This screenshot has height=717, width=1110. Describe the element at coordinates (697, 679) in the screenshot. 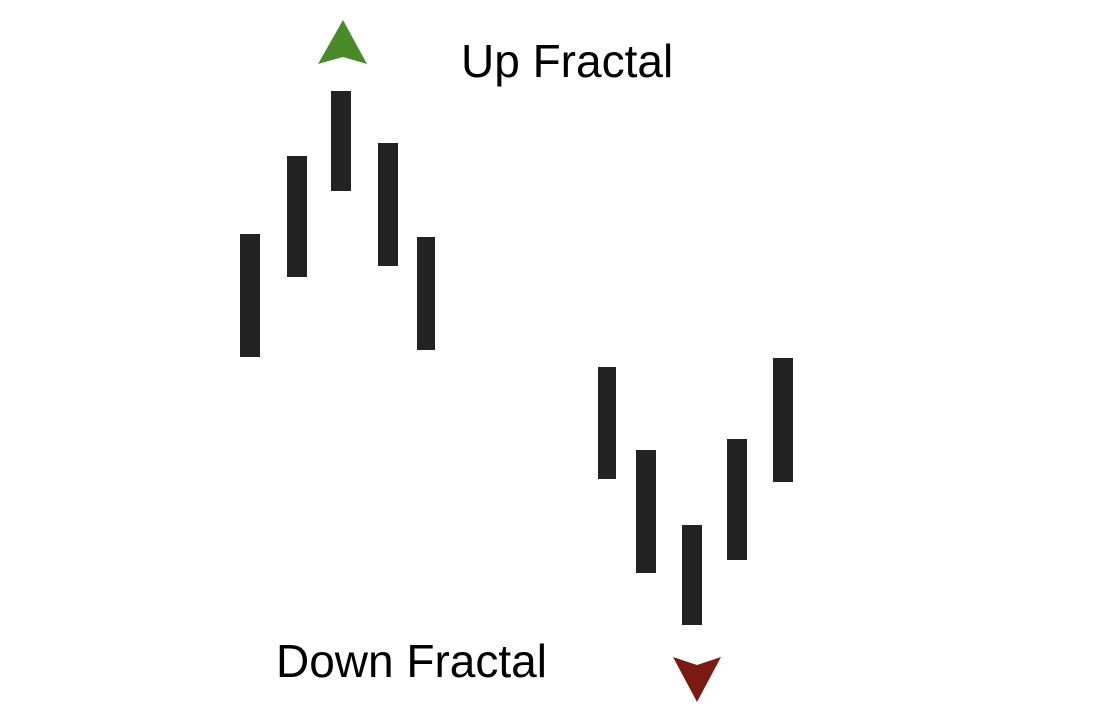

I see `down-arrow-icon` at that location.